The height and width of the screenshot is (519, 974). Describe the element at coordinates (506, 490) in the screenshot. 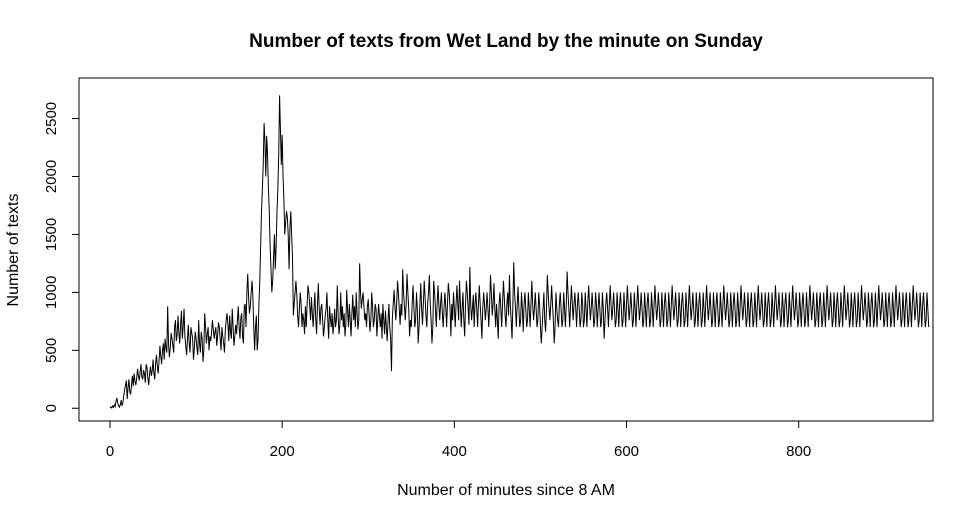

I see `x-axis-title: Number of minutes since 8 AM` at that location.